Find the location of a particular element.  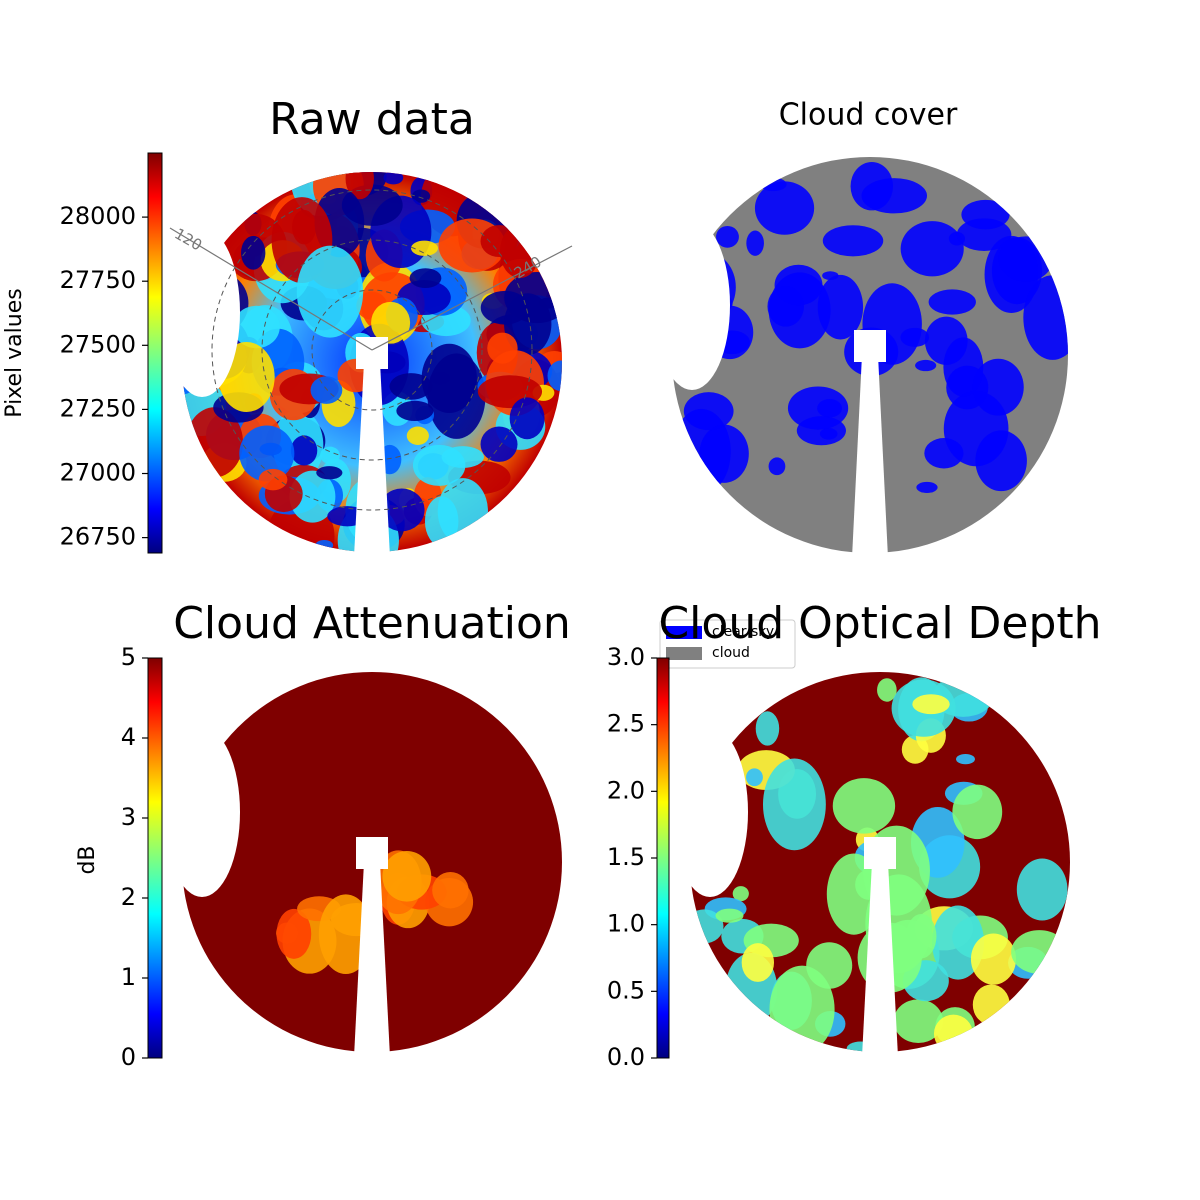

colorbar-tick-label: 5 is located at coordinates (128, 657).